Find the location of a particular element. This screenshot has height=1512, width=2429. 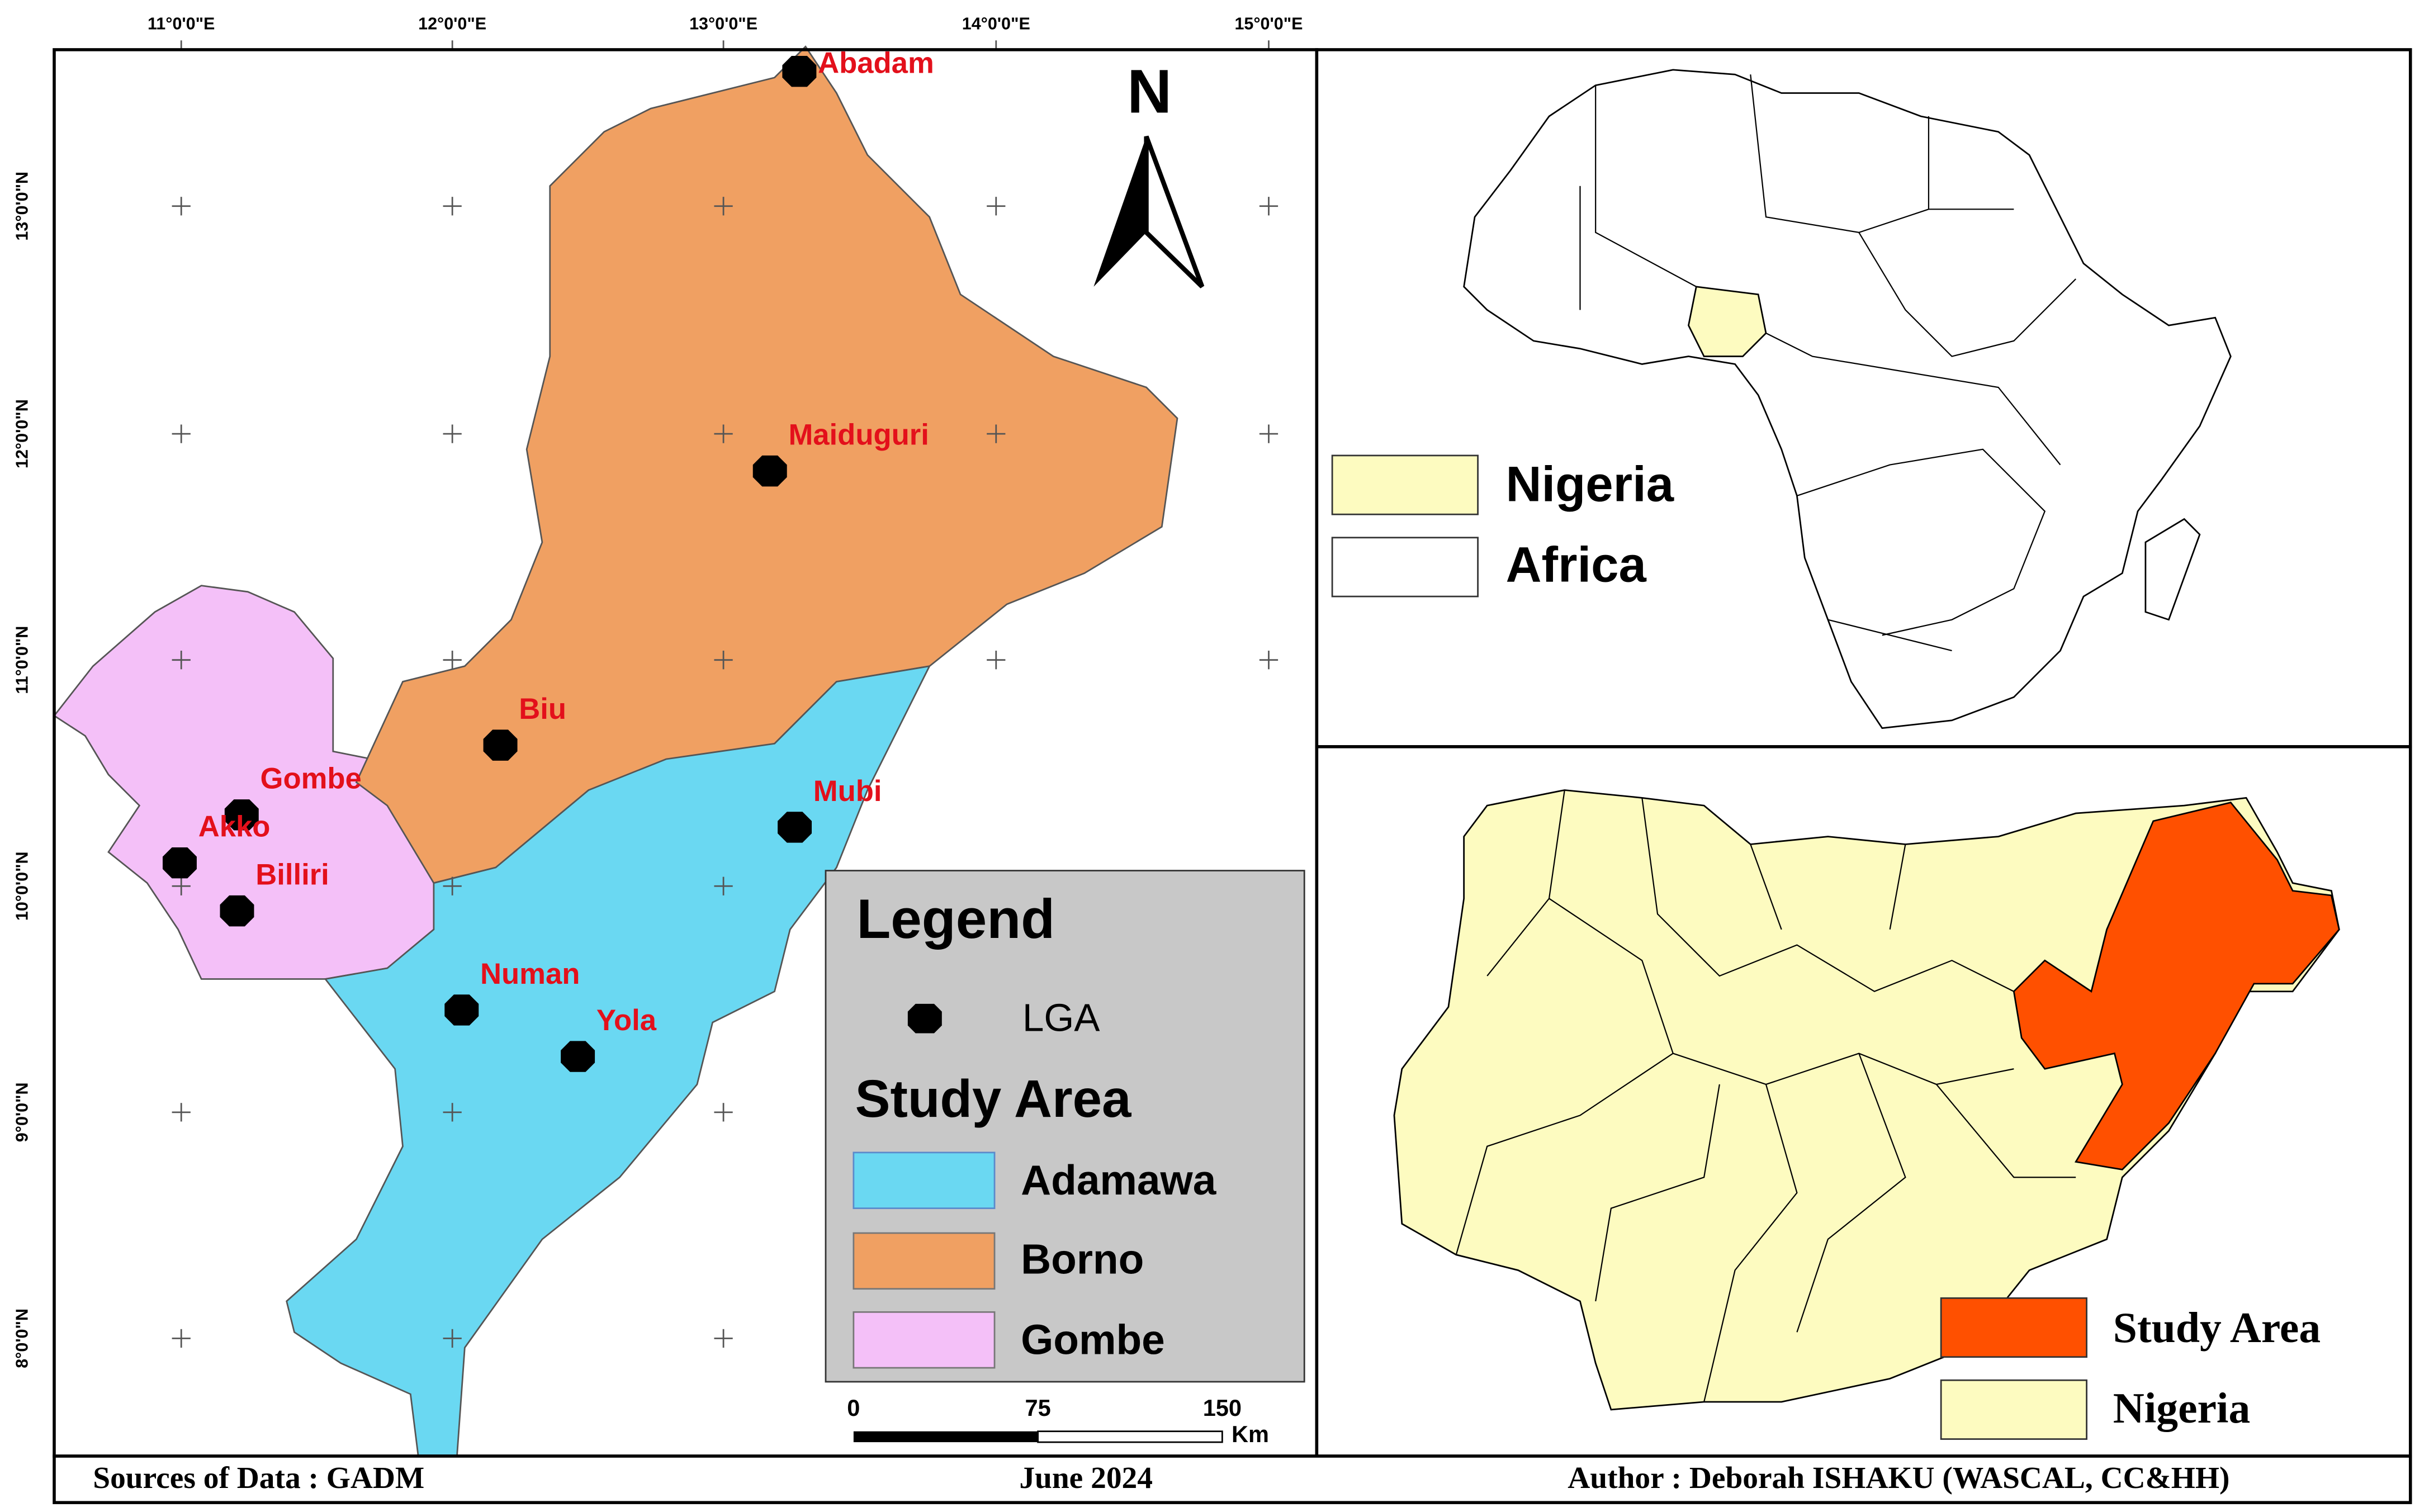

footer-frame is located at coordinates (1232, 1479).